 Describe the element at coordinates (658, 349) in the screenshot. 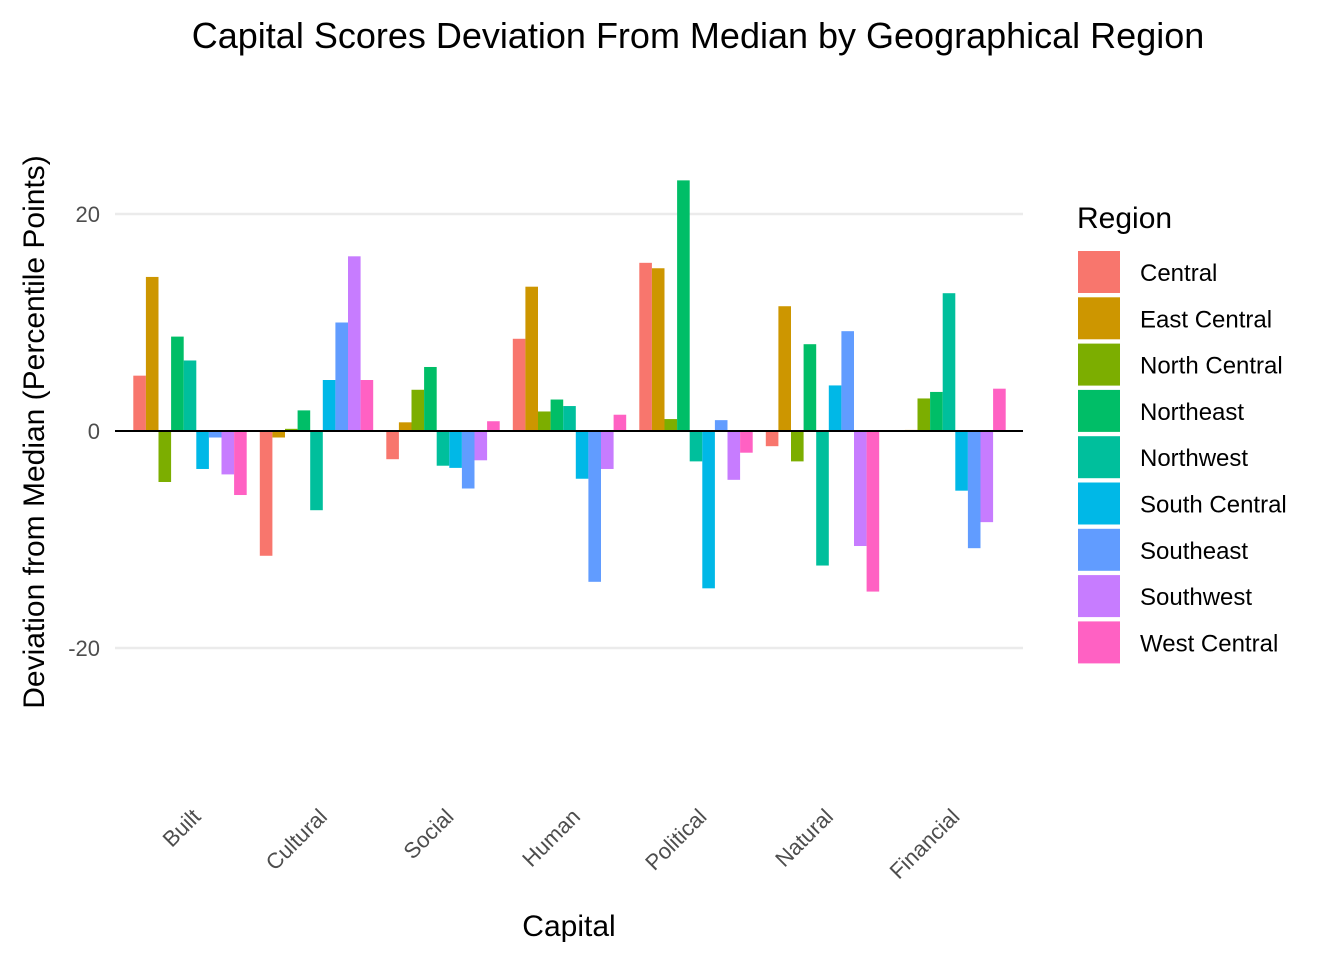

I see `bar-political-east-central` at that location.